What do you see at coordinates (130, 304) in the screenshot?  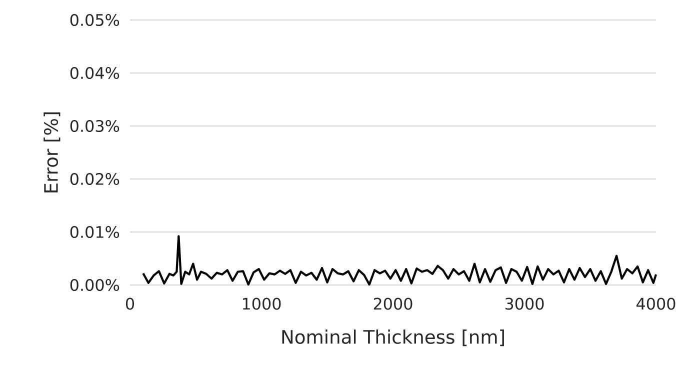 I see `x-tick-label: 0` at bounding box center [130, 304].